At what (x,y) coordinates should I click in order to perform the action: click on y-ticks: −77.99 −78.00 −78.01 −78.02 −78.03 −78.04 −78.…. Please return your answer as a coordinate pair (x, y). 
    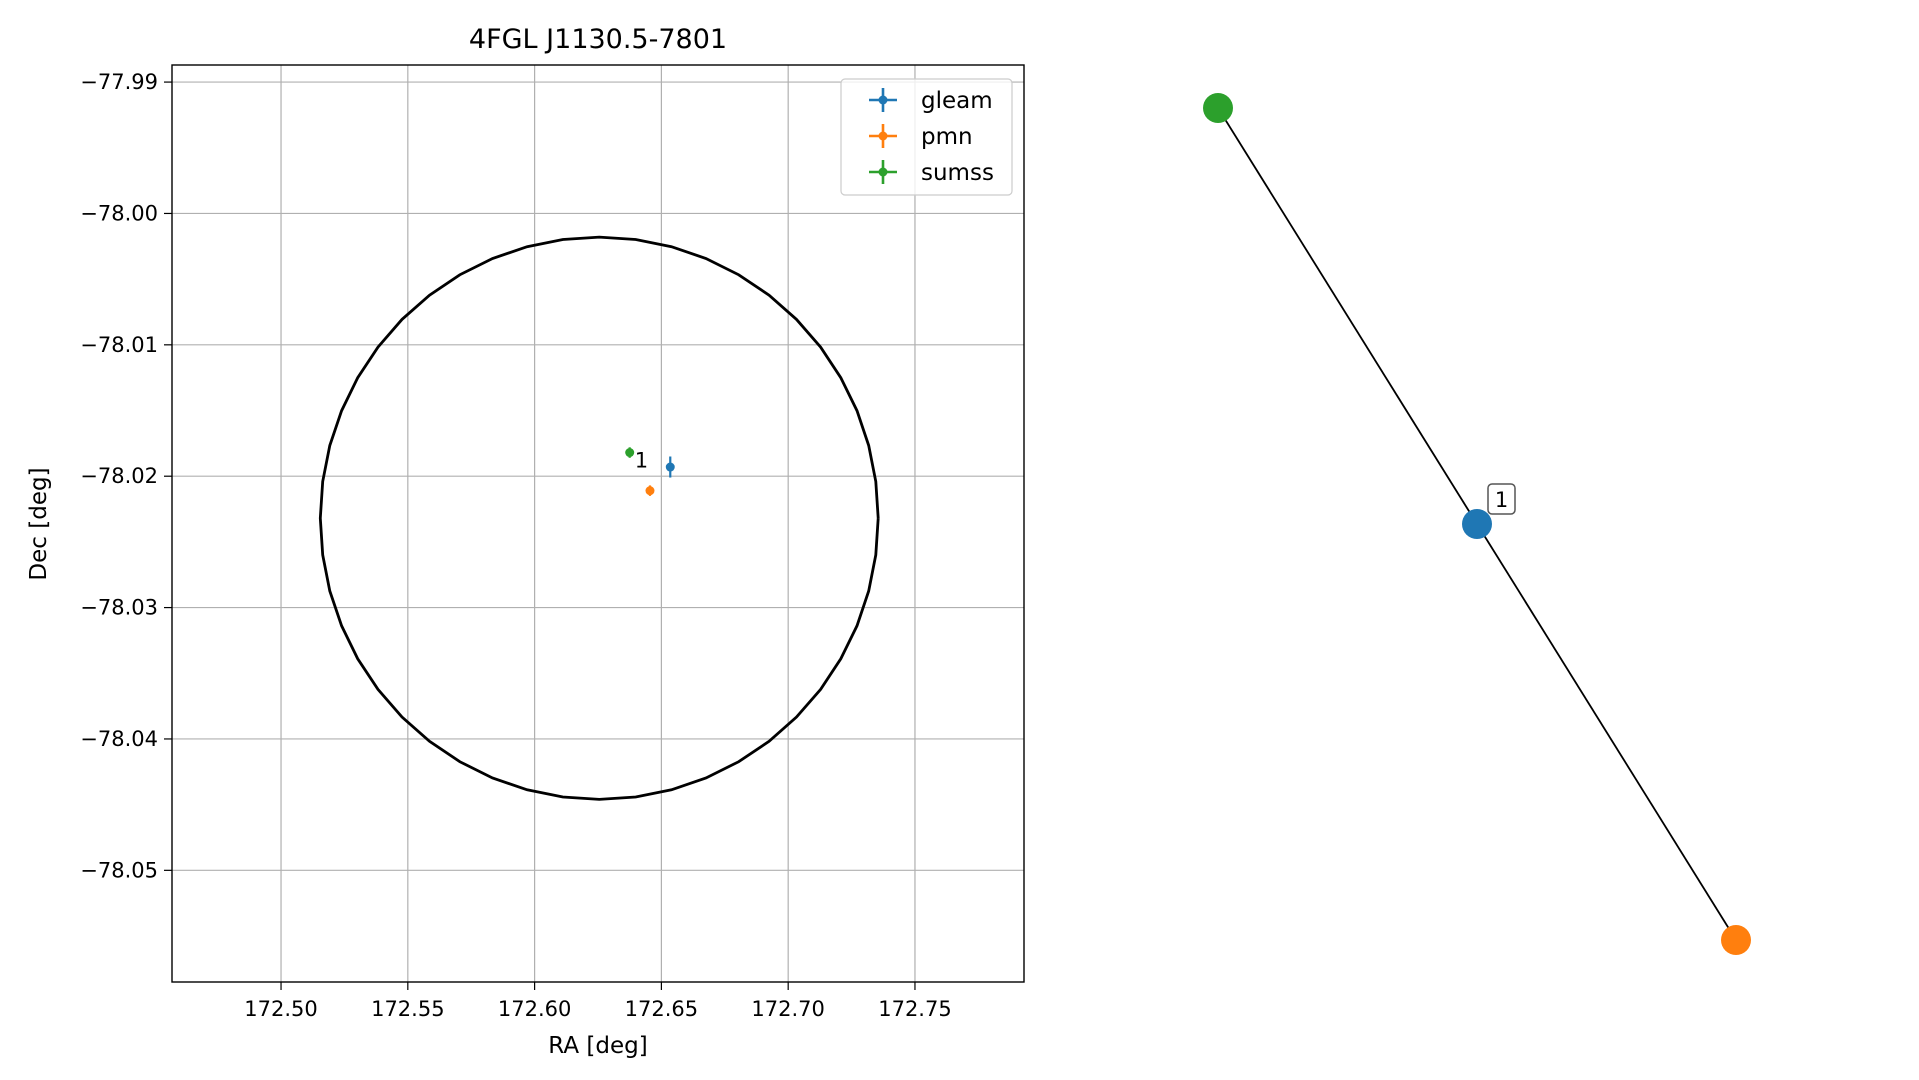
    Looking at the image, I should click on (126, 476).